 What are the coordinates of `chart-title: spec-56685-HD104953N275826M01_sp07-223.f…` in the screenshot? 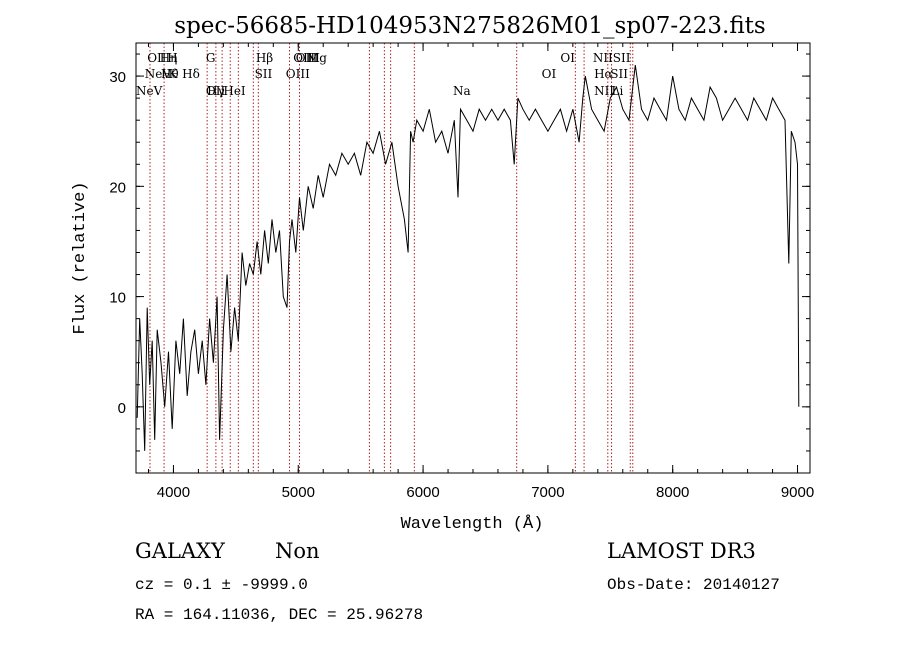 It's located at (469, 26).